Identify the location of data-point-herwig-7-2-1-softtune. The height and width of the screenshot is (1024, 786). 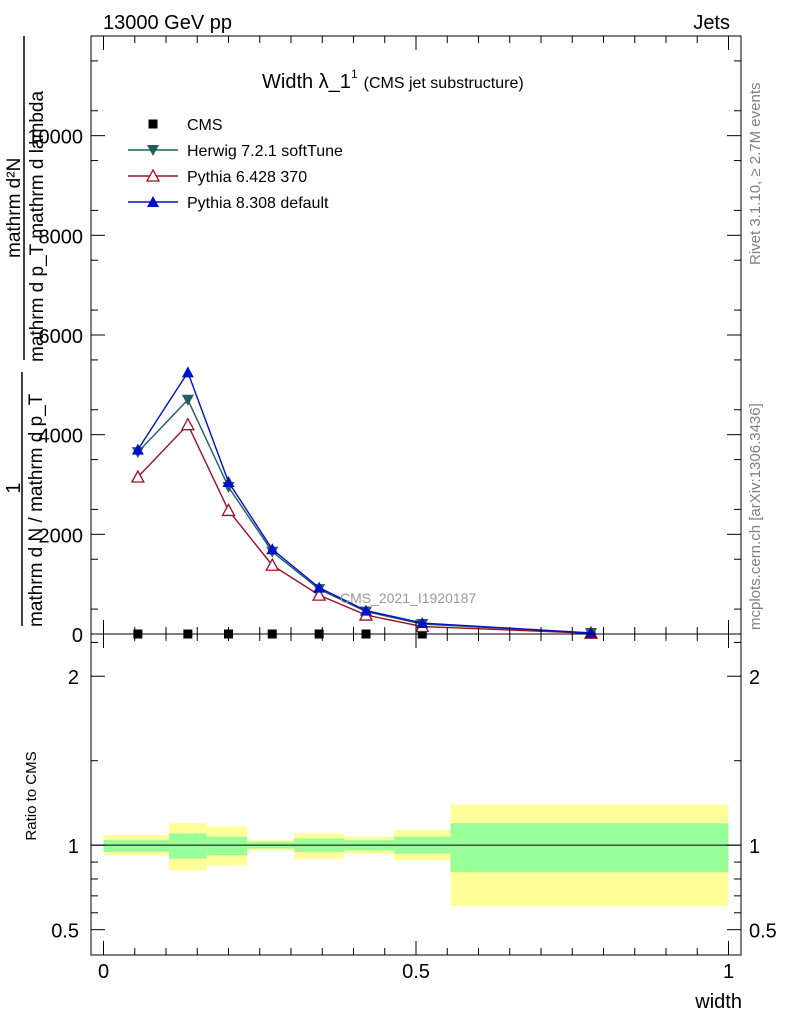
(187, 400).